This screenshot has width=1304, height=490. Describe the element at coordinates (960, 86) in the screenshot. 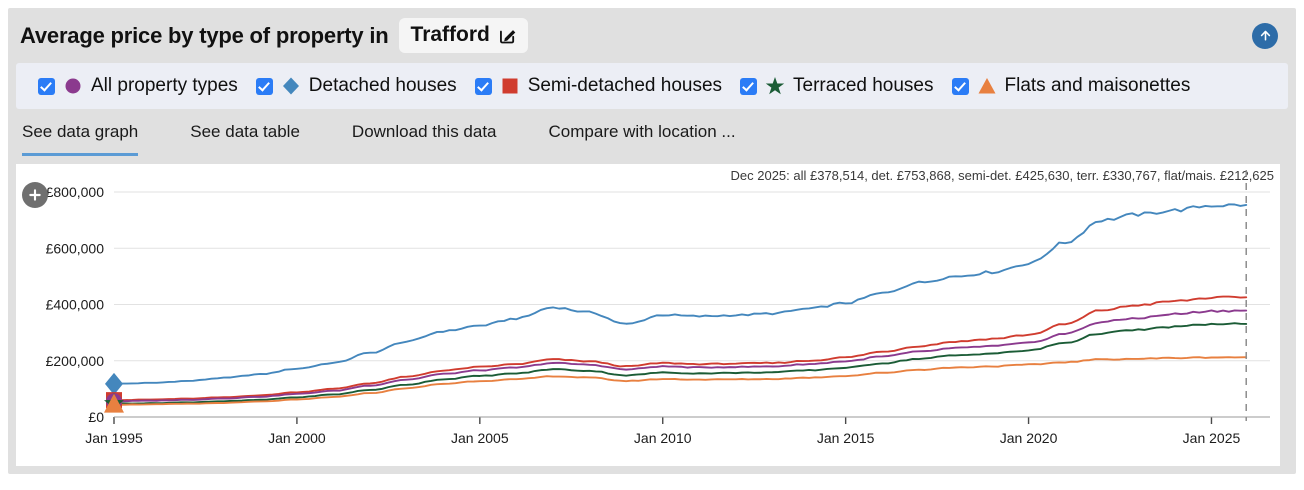

I see `checkbox-flats-and-maisonettes` at that location.